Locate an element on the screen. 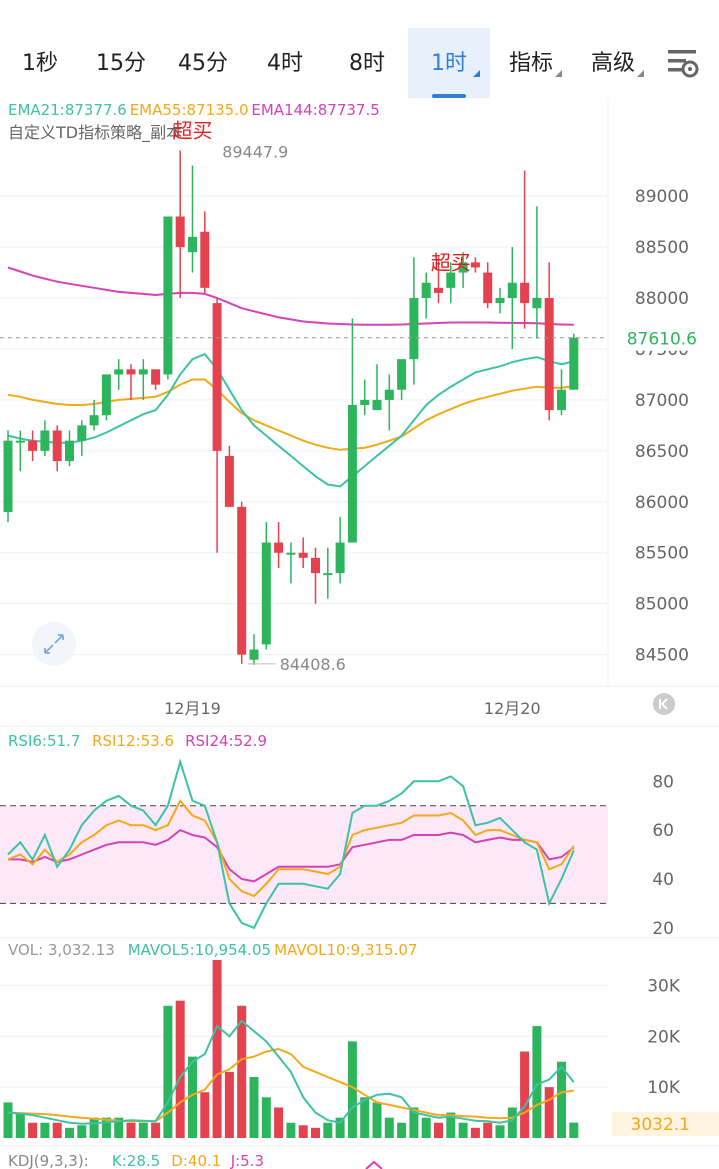 The image size is (719, 1169). tab-1: 15分 is located at coordinates (121, 63).